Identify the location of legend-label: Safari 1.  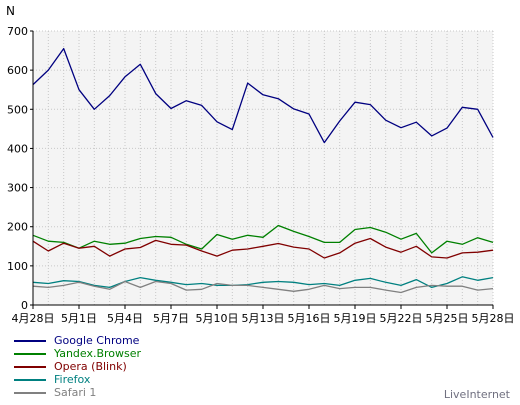
(75, 392).